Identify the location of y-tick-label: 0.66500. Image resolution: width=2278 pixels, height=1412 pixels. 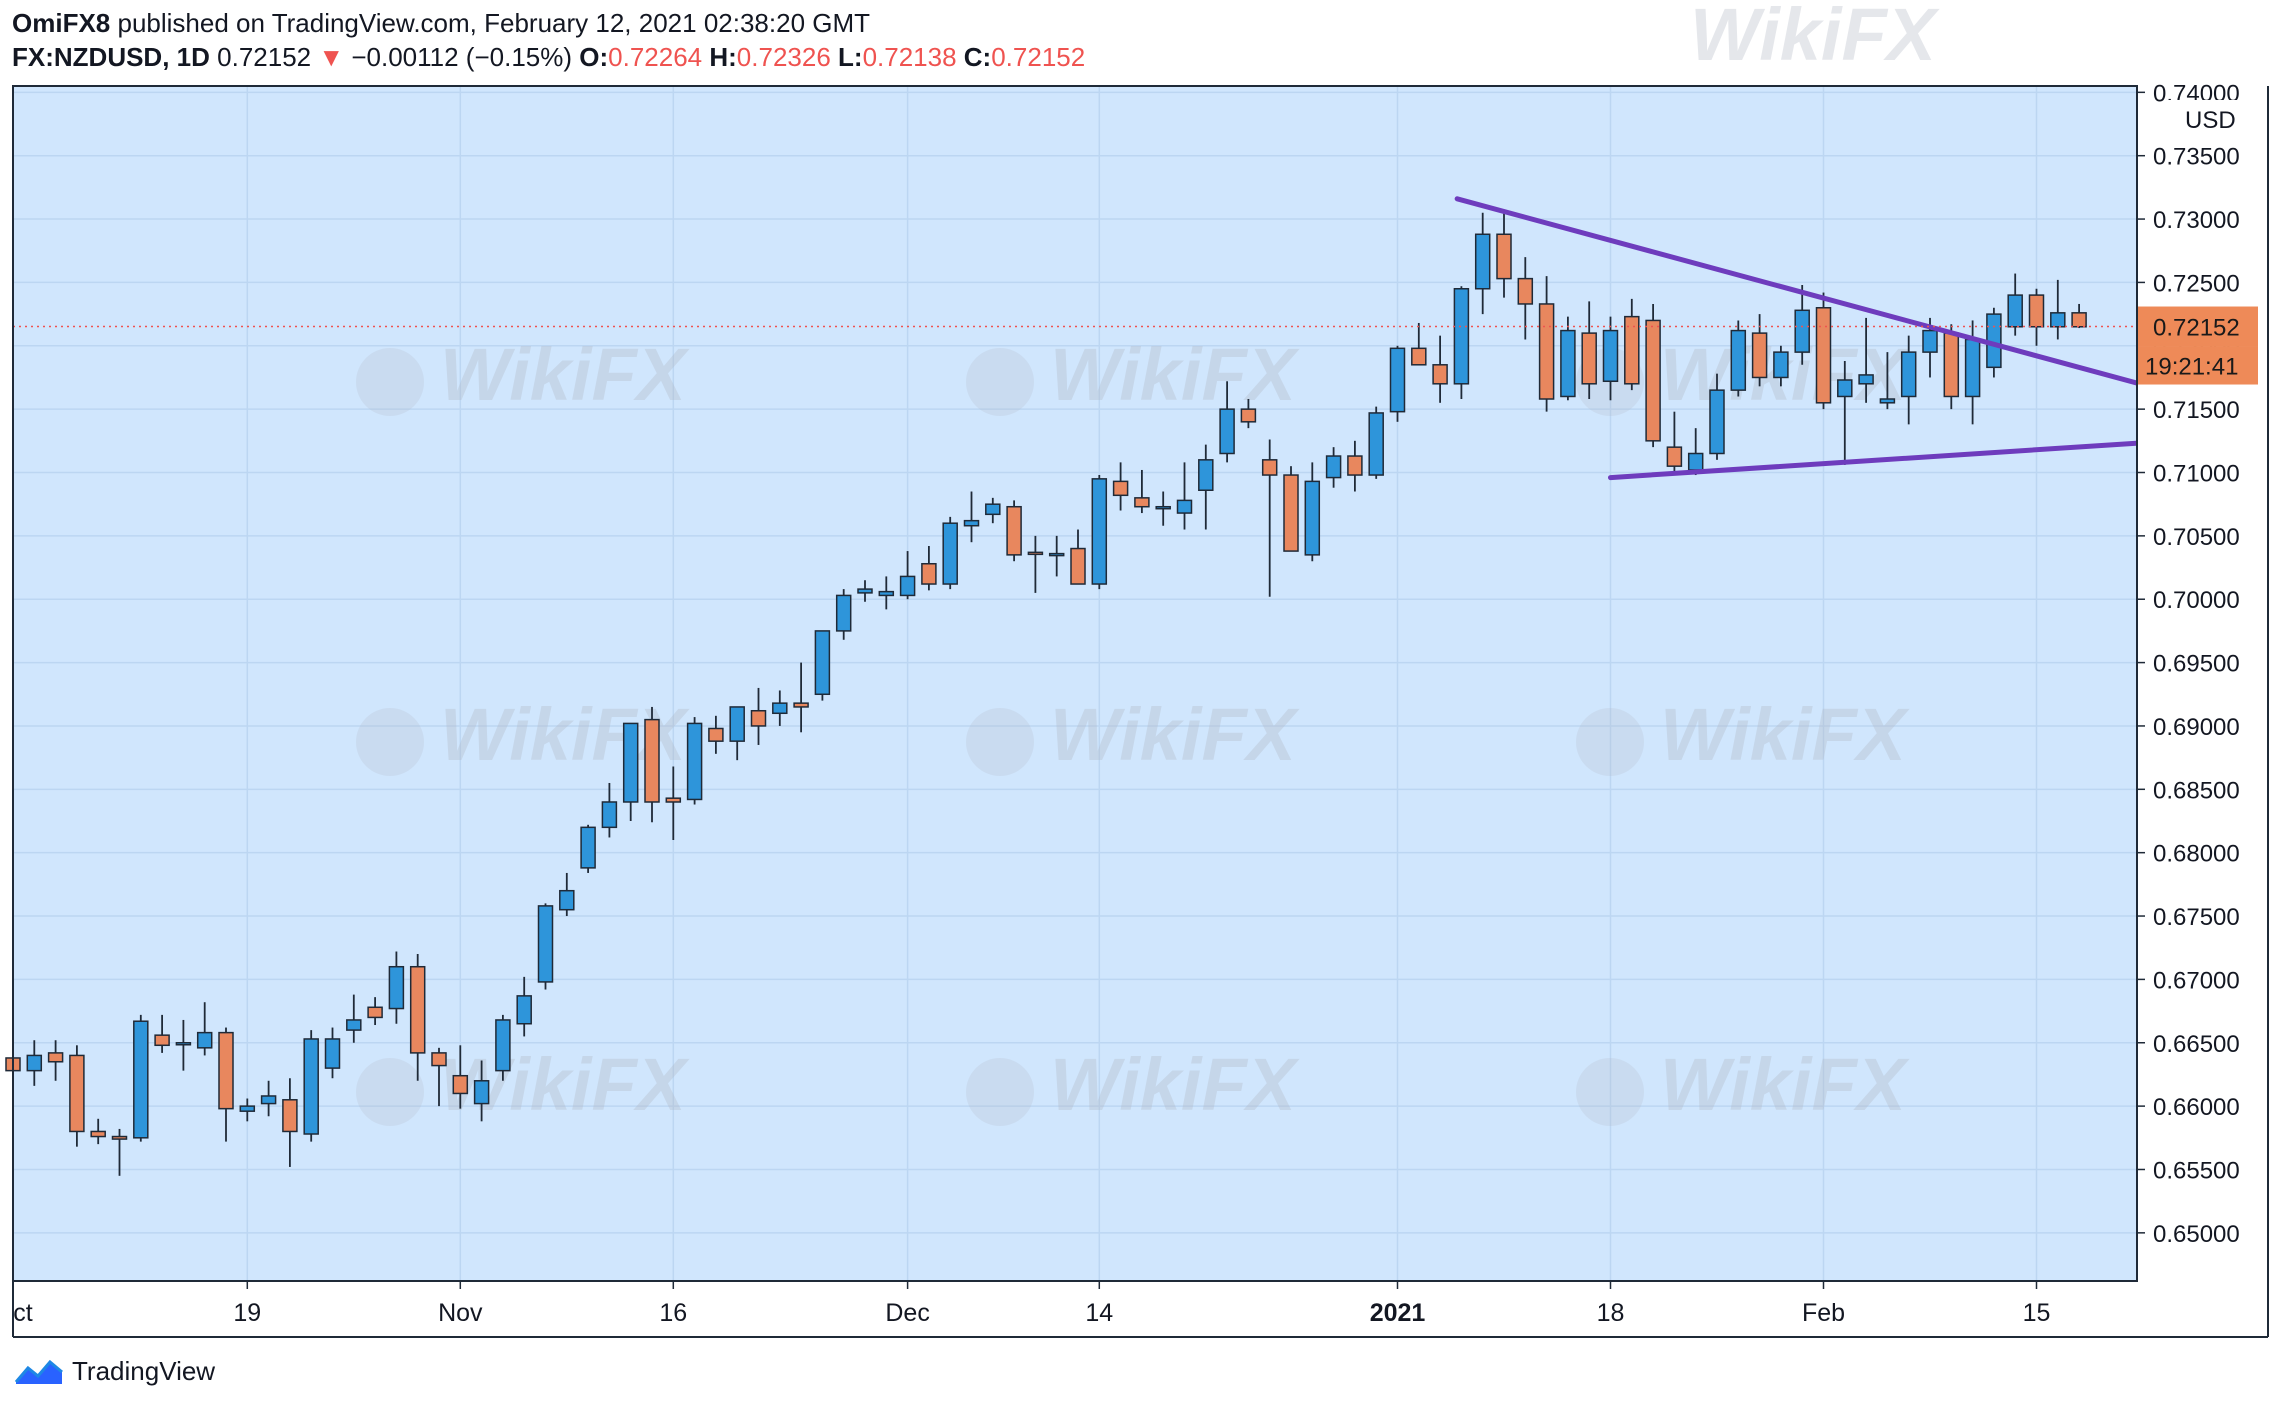
(2196, 1044).